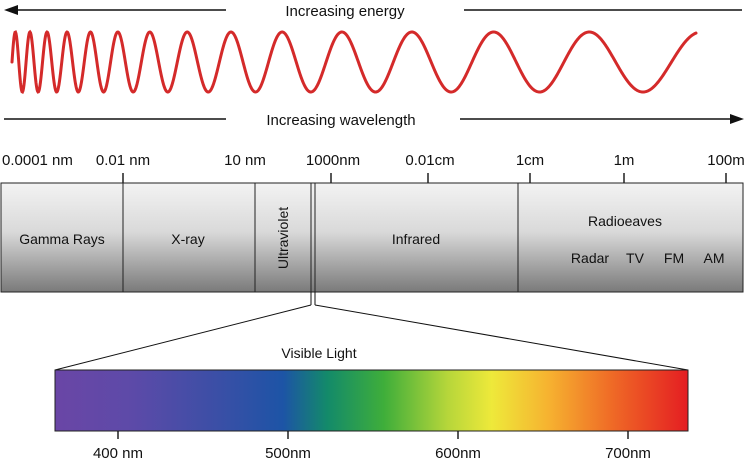  I want to click on band-x-ray: X-ray, so click(187, 239).